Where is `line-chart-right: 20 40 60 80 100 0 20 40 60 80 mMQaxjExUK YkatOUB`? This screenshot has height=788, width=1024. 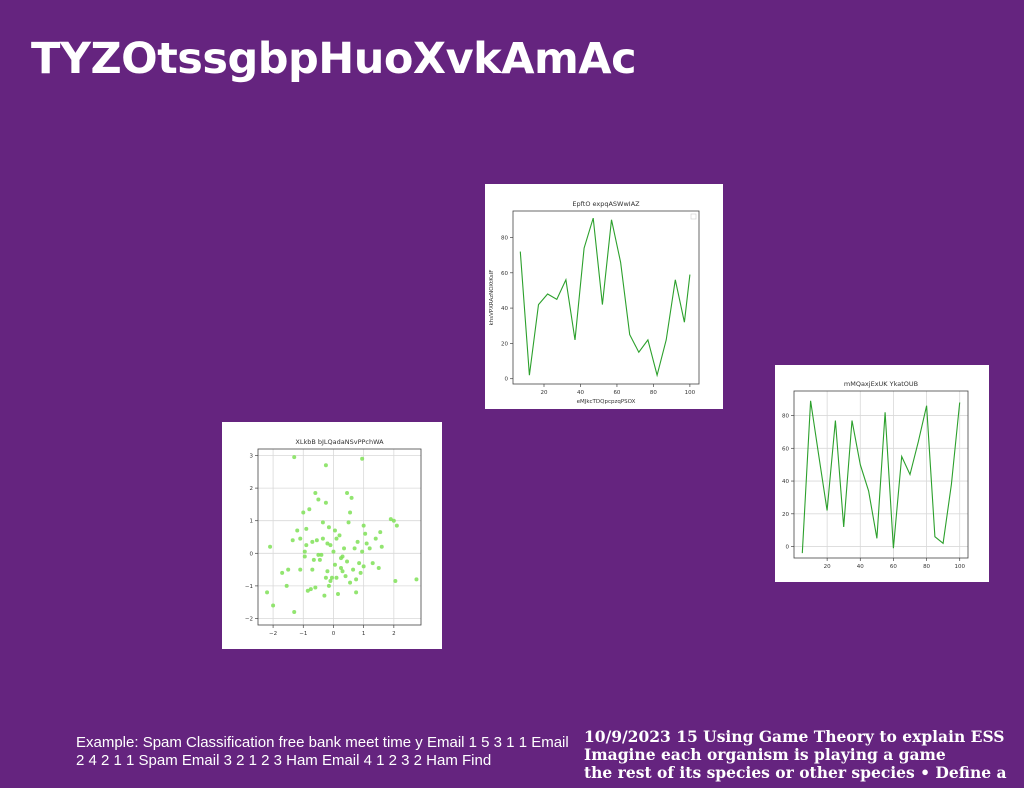 line-chart-right: 20 40 60 80 100 0 20 40 60 80 mMQaxjExUK YkatOUB is located at coordinates (875, 475).